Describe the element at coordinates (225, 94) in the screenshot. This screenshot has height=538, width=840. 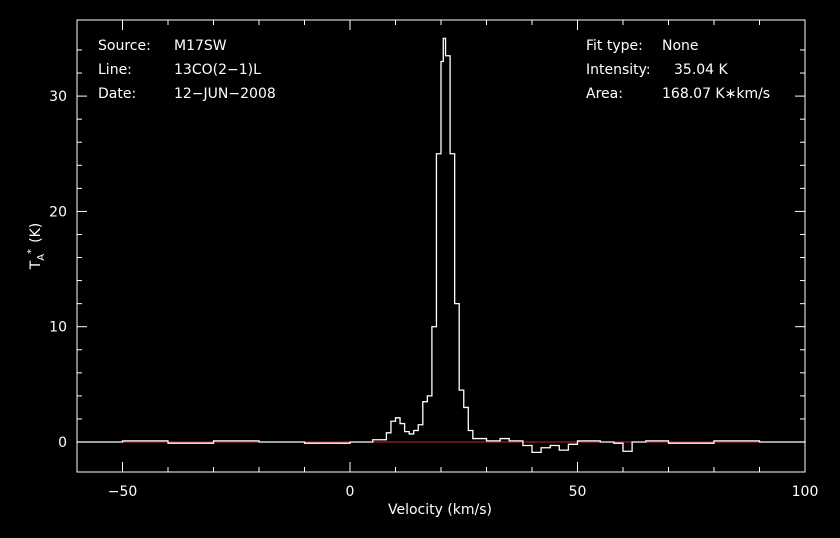
I see `info-left-value-2: 12−JUN−2008` at that location.